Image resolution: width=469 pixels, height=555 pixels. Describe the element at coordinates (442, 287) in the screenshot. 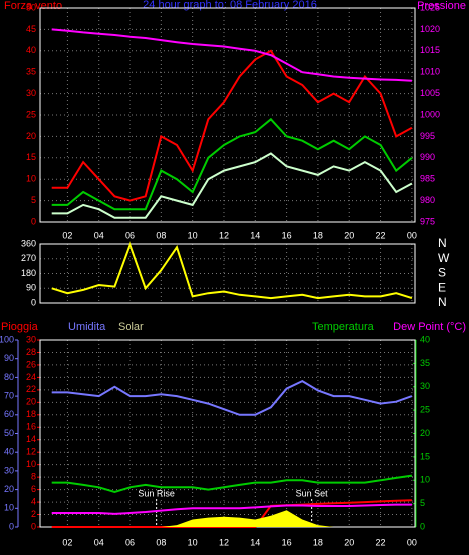

I see `y2-tick-label: E` at that location.